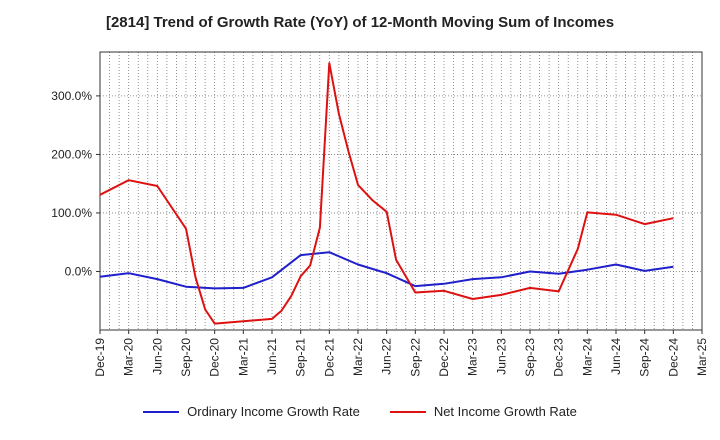 The width and height of the screenshot is (720, 440). I want to click on x-tick-label: Jun-21, so click(272, 356).